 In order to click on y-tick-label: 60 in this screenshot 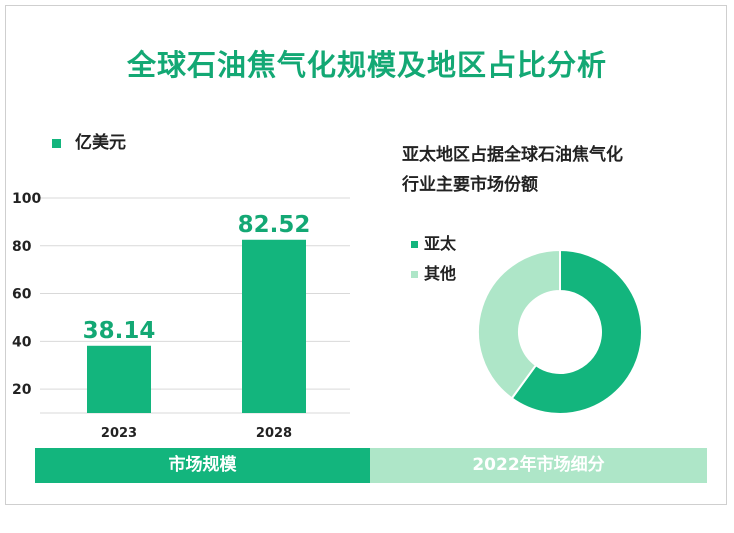, I will do `click(22, 295)`.